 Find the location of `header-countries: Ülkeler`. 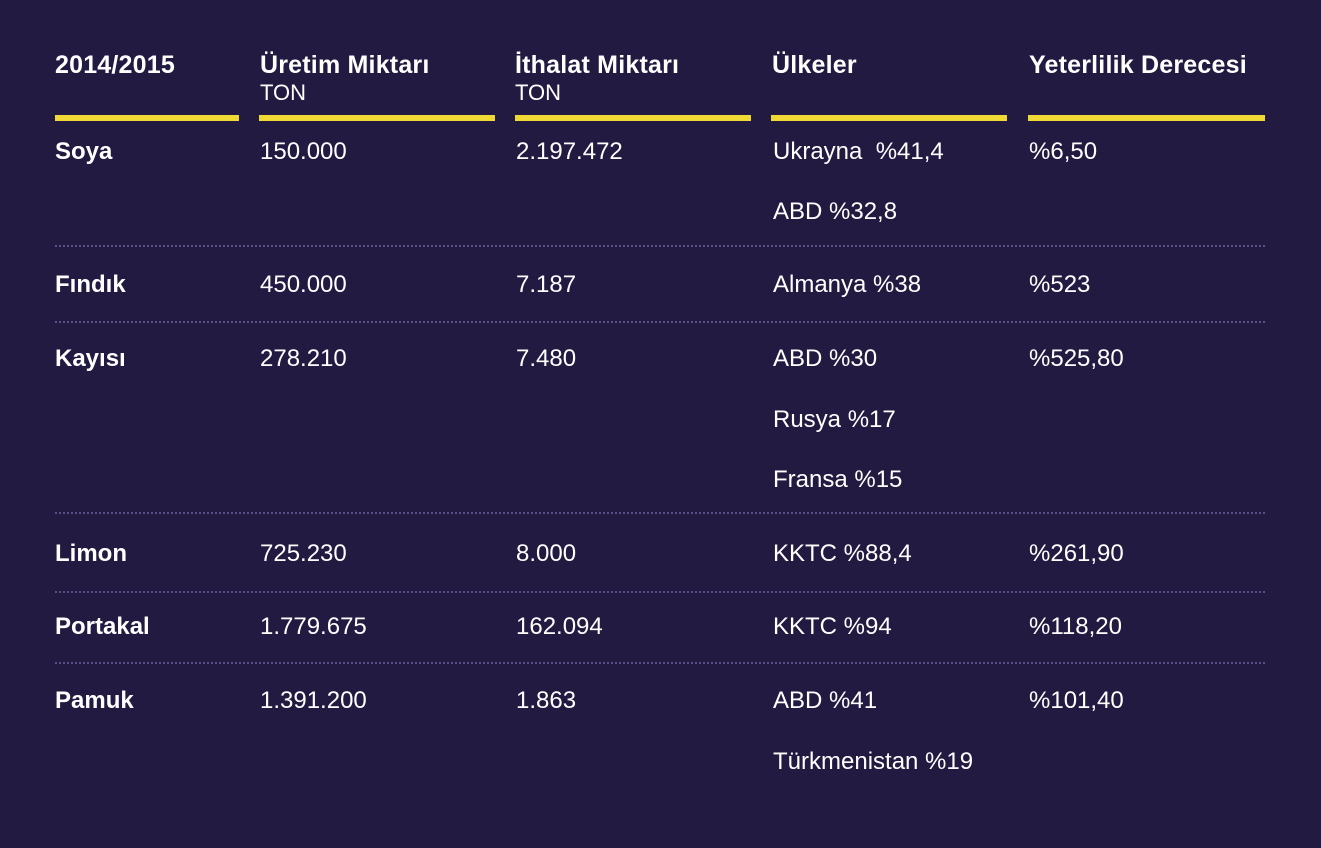

header-countries: Ülkeler is located at coordinates (814, 65).